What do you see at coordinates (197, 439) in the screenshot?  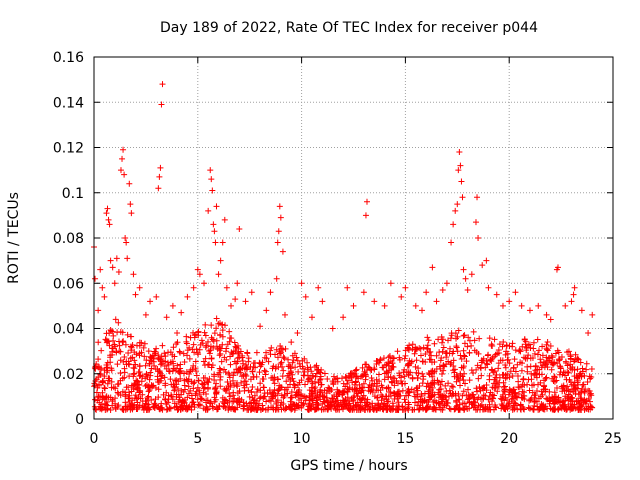 I see `x-tick-label: 5` at bounding box center [197, 439].